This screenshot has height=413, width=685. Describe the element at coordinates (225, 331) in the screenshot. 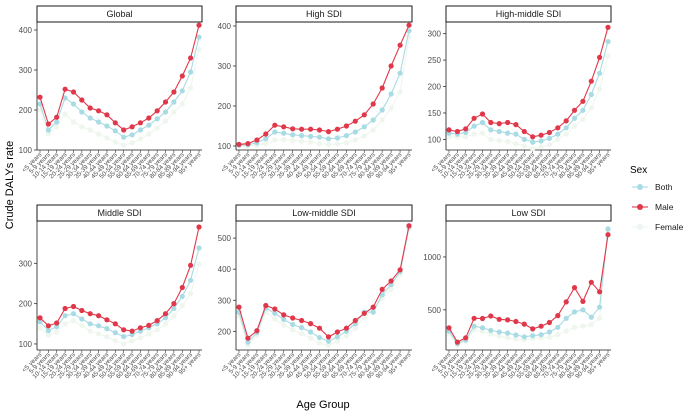

I see `y-tick-label-low-middle-sdi: 200` at that location.